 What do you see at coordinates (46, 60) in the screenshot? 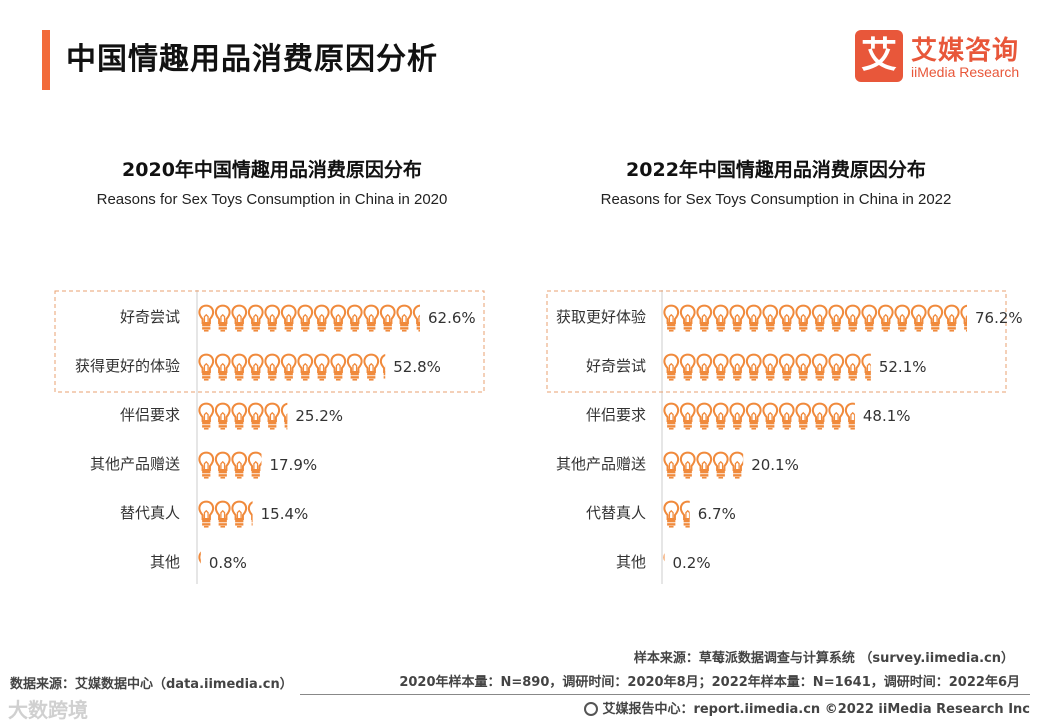
I see `title-accent-bar` at bounding box center [46, 60].